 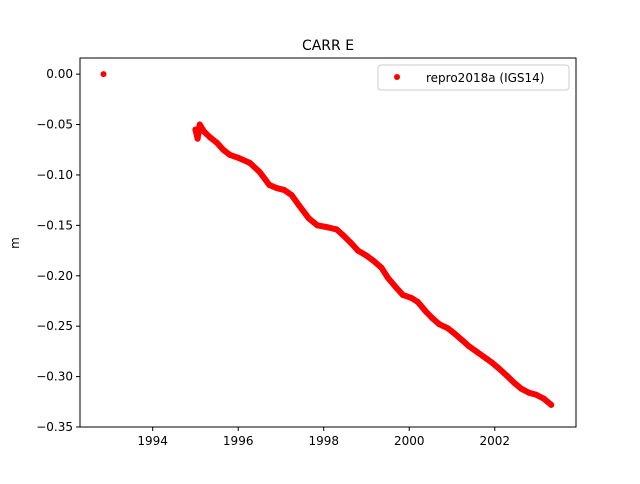 I want to click on y-tick-label: −0.10, so click(x=54, y=175).